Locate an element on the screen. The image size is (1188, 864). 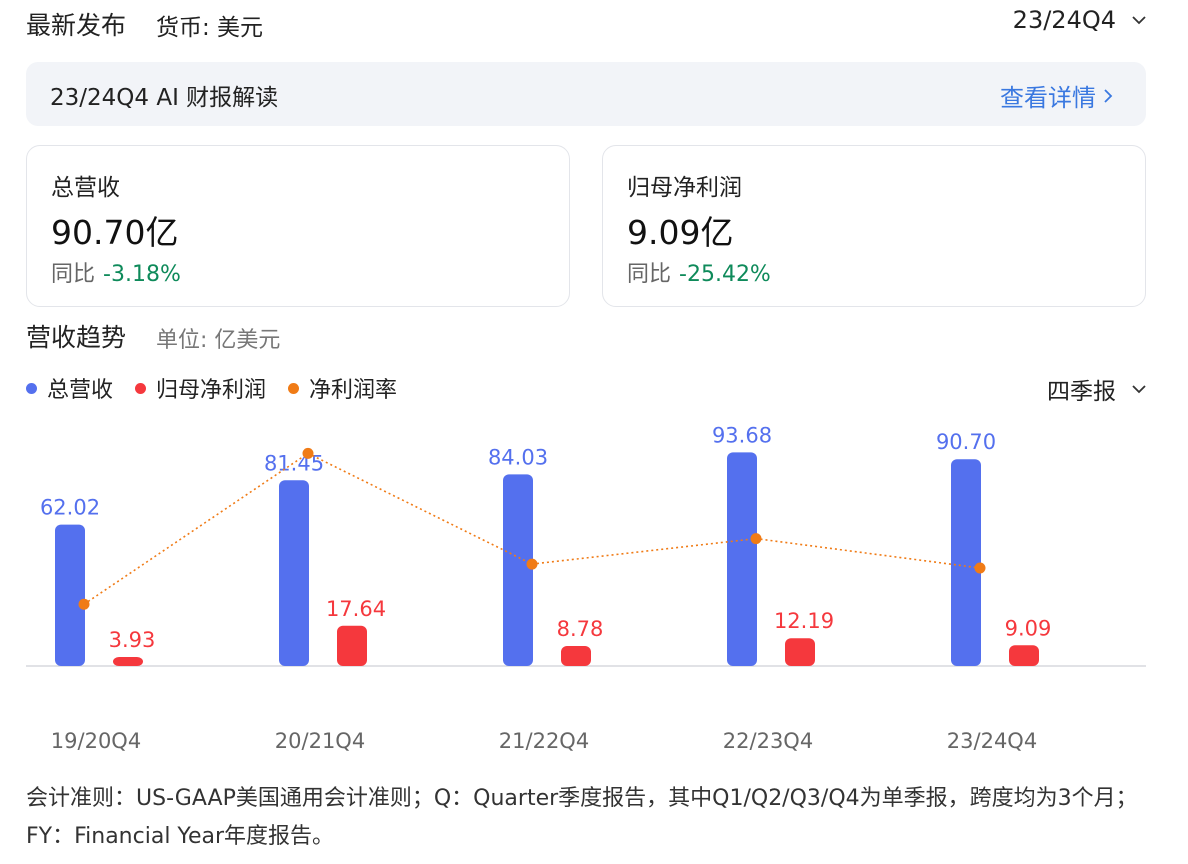
legend-margin-label: 净利润率 is located at coordinates (353, 390).